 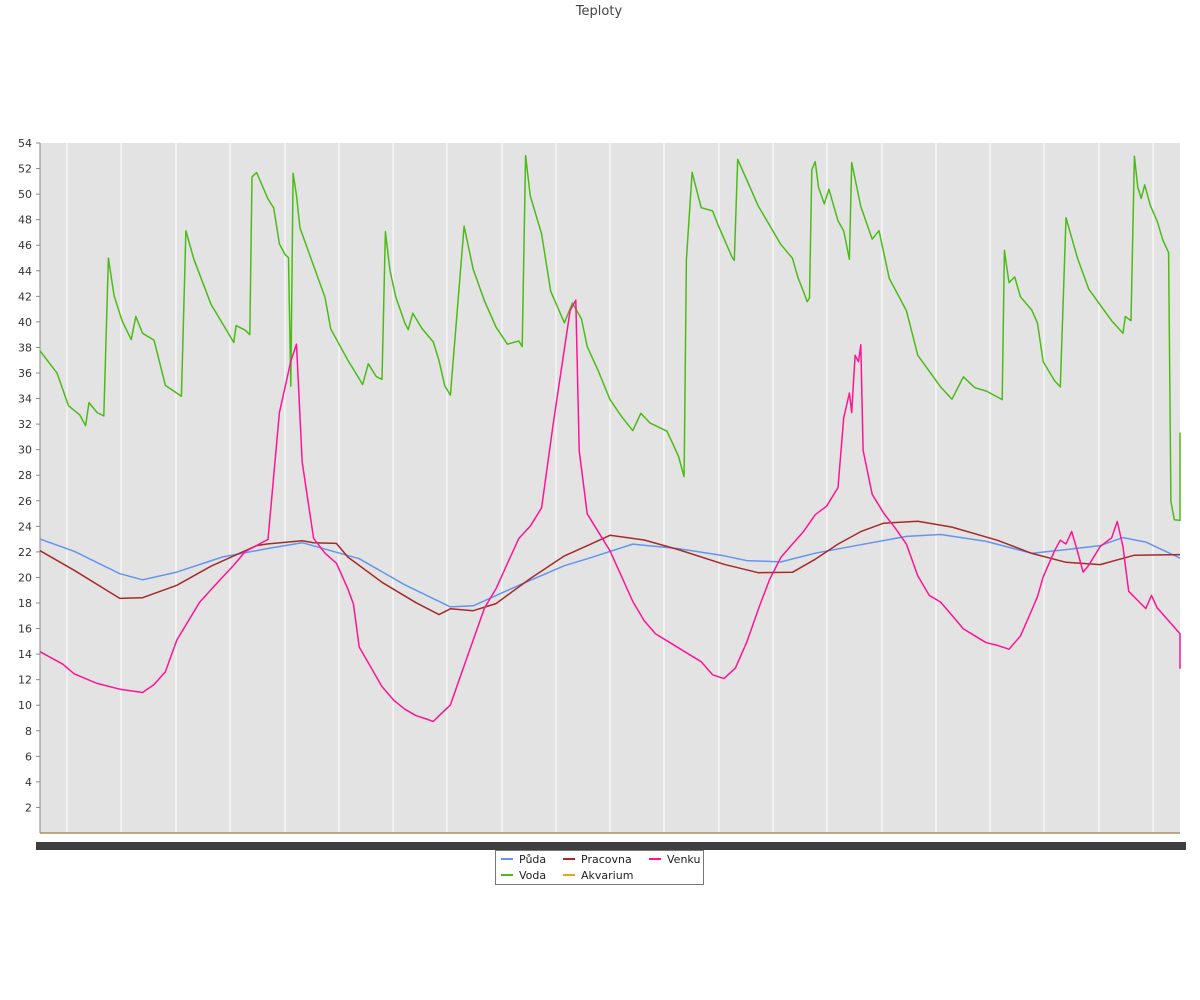 I want to click on y-tick-label-30: 30, so click(x=25, y=450).